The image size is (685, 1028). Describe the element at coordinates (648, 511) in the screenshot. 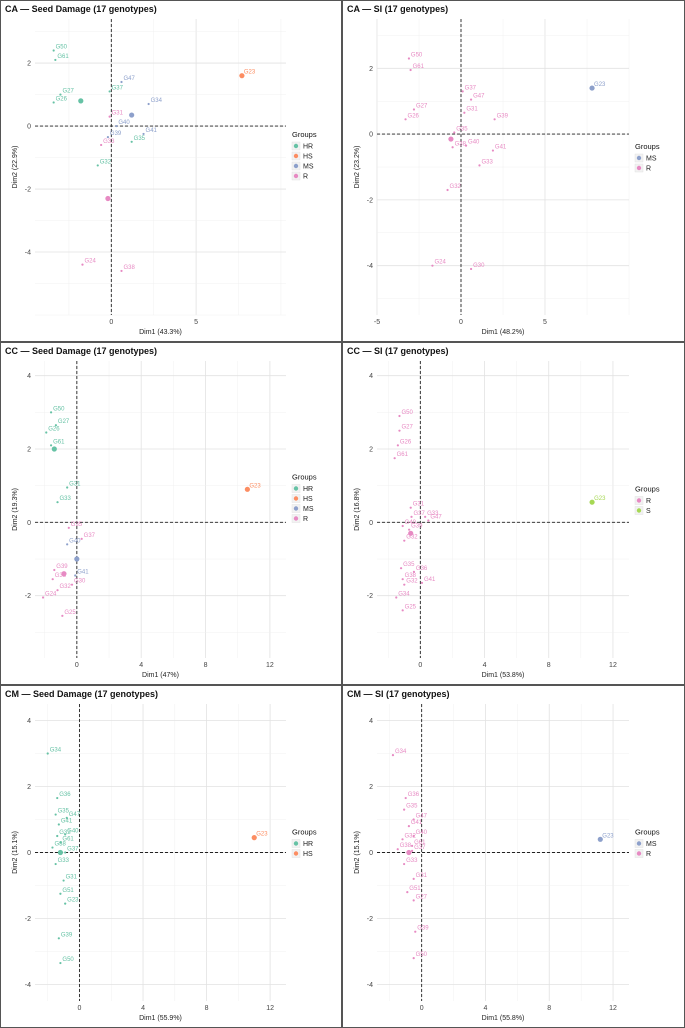

I see `legend-label-s: S` at that location.